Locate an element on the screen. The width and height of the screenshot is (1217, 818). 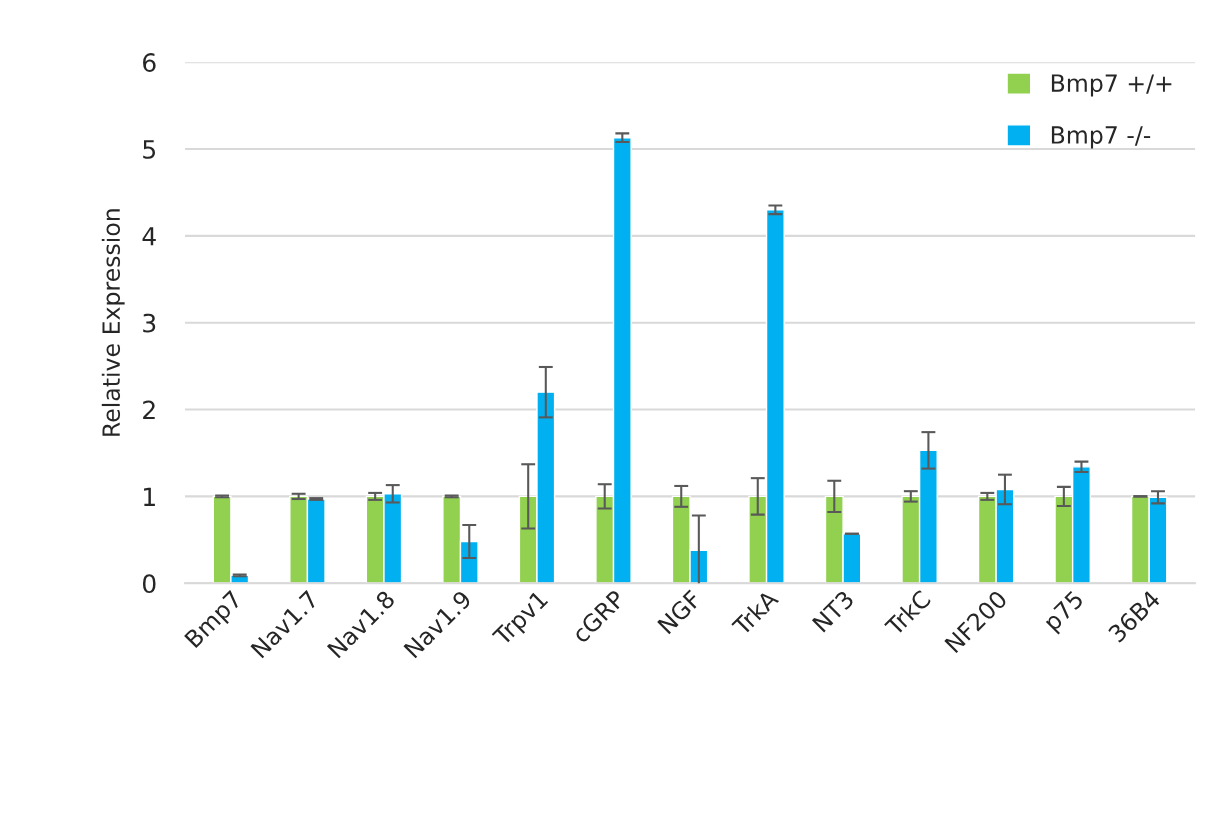
y-tick-label: 0 is located at coordinates (149, 584).